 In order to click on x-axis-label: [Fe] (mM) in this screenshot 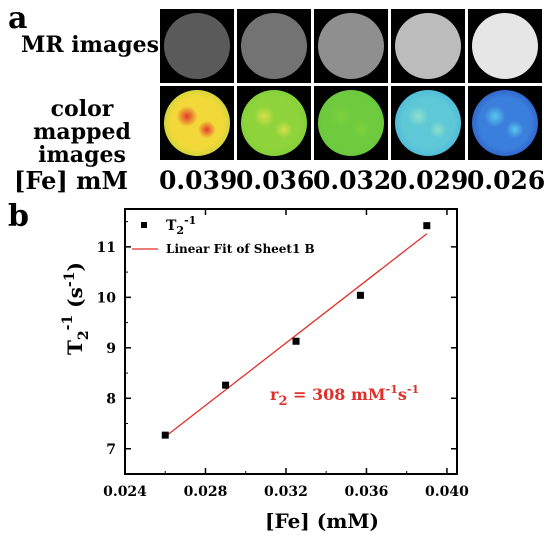, I will do `click(322, 521)`.